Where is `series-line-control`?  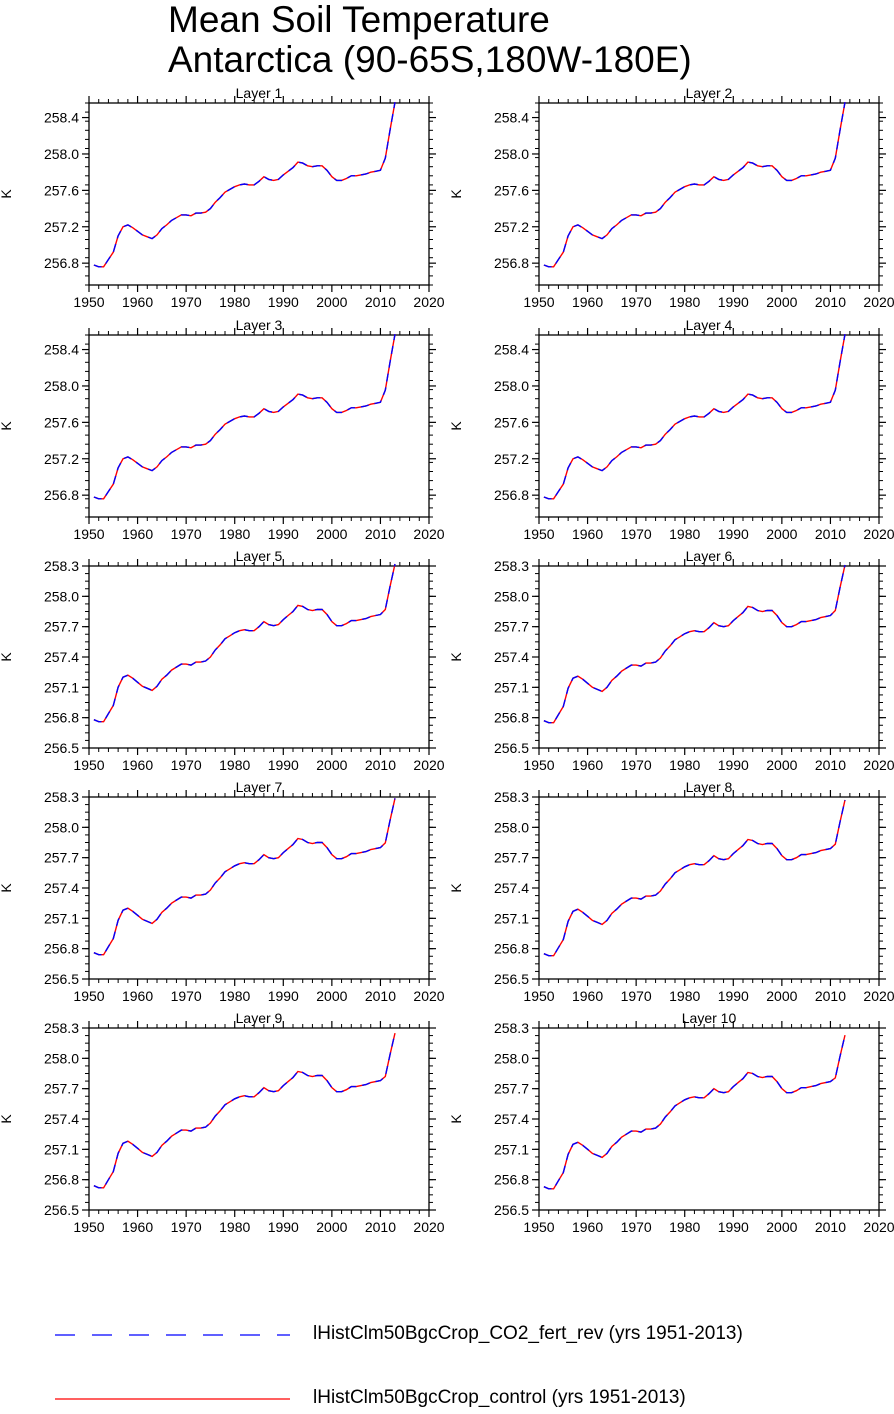 series-line-control is located at coordinates (244, 1110).